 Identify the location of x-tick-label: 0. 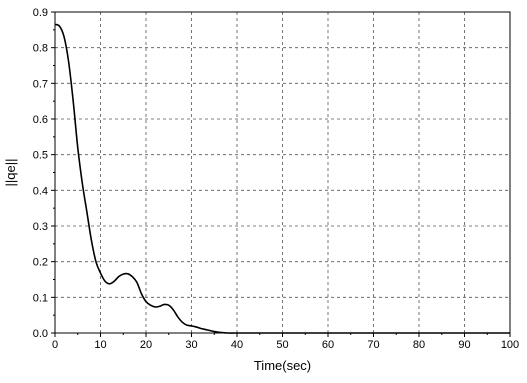
(55, 345).